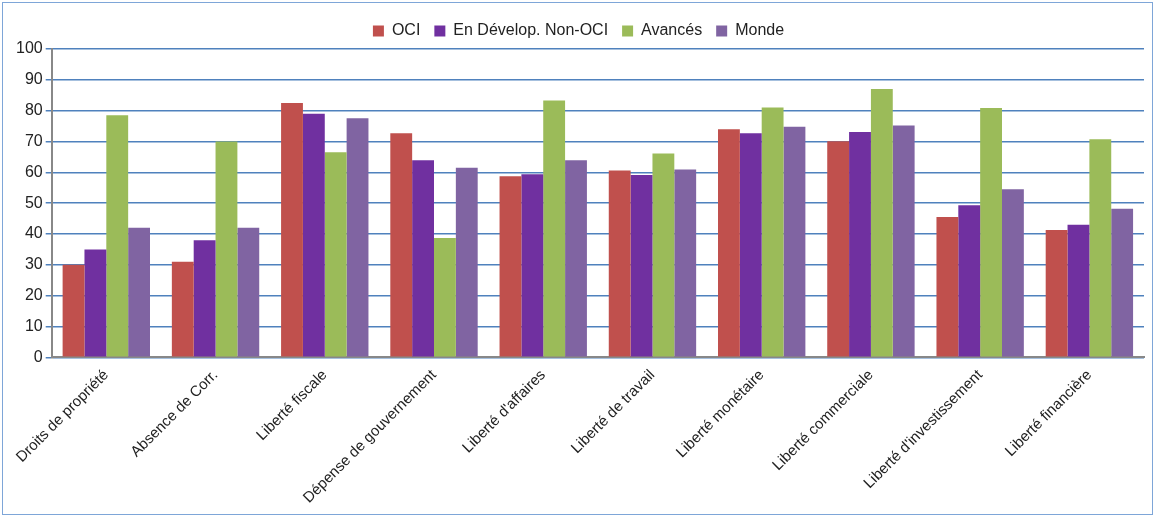 Image resolution: width=1157 pixels, height=519 pixels. I want to click on y-tick-label: 100, so click(29, 48).